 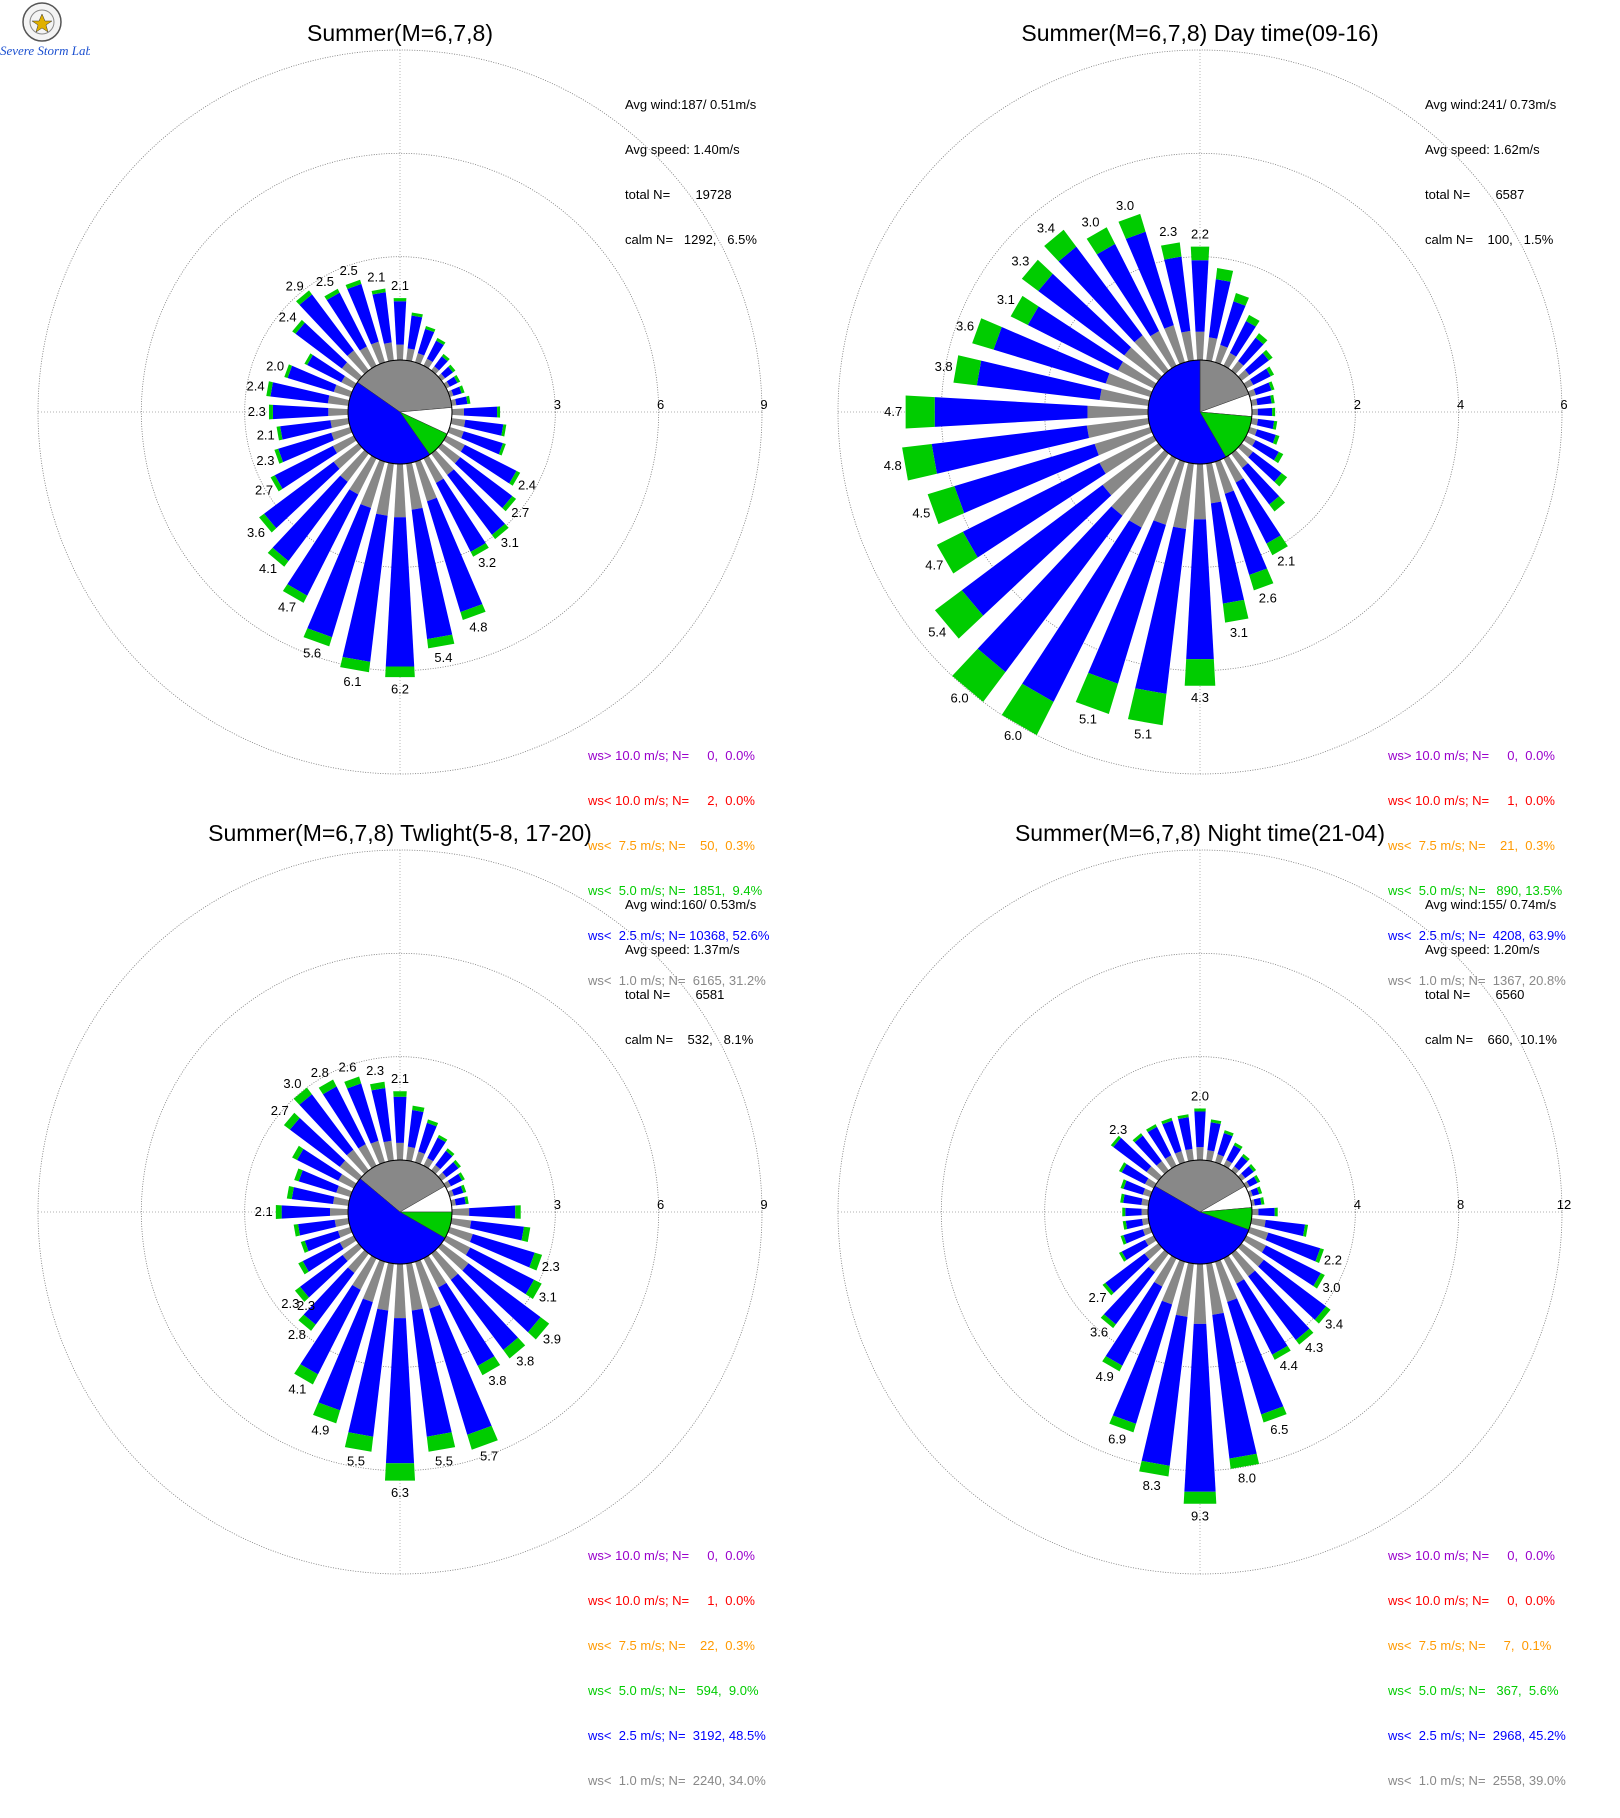 I want to click on direction-label: 8.3, so click(x=1152, y=1485).